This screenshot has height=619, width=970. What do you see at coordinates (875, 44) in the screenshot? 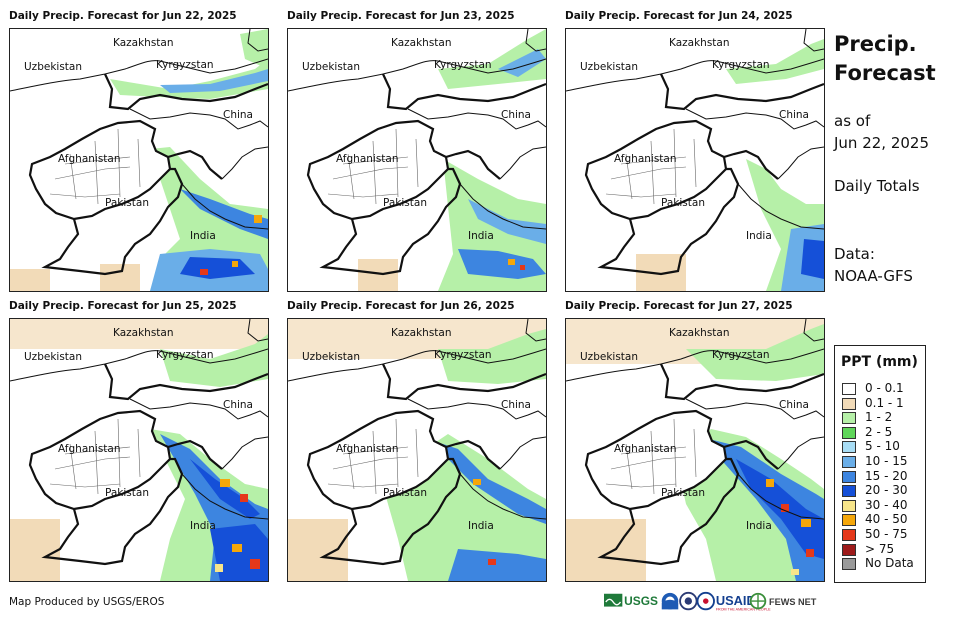
I see `title-line-1: Precip.` at bounding box center [875, 44].